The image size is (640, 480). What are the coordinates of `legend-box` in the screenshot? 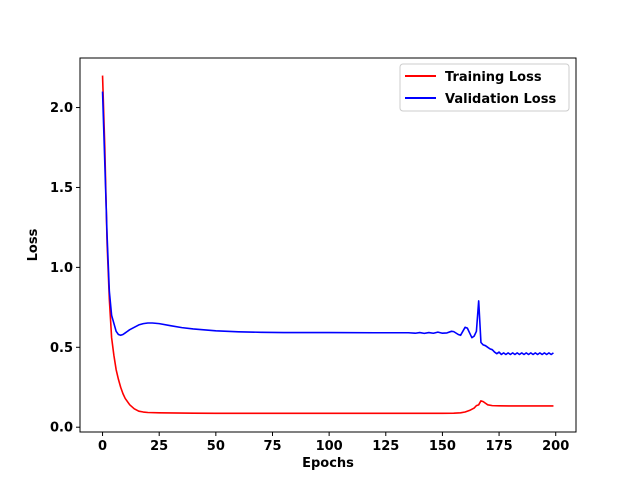 It's located at (484, 87).